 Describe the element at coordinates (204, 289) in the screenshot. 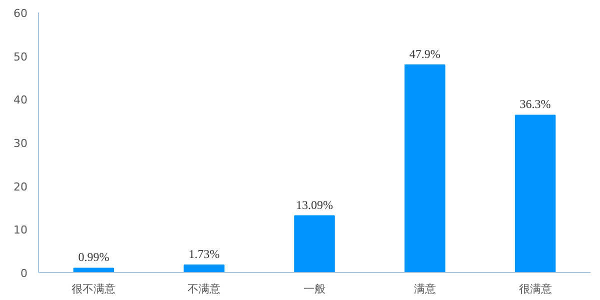

I see `x-tick-label: 不满意` at that location.